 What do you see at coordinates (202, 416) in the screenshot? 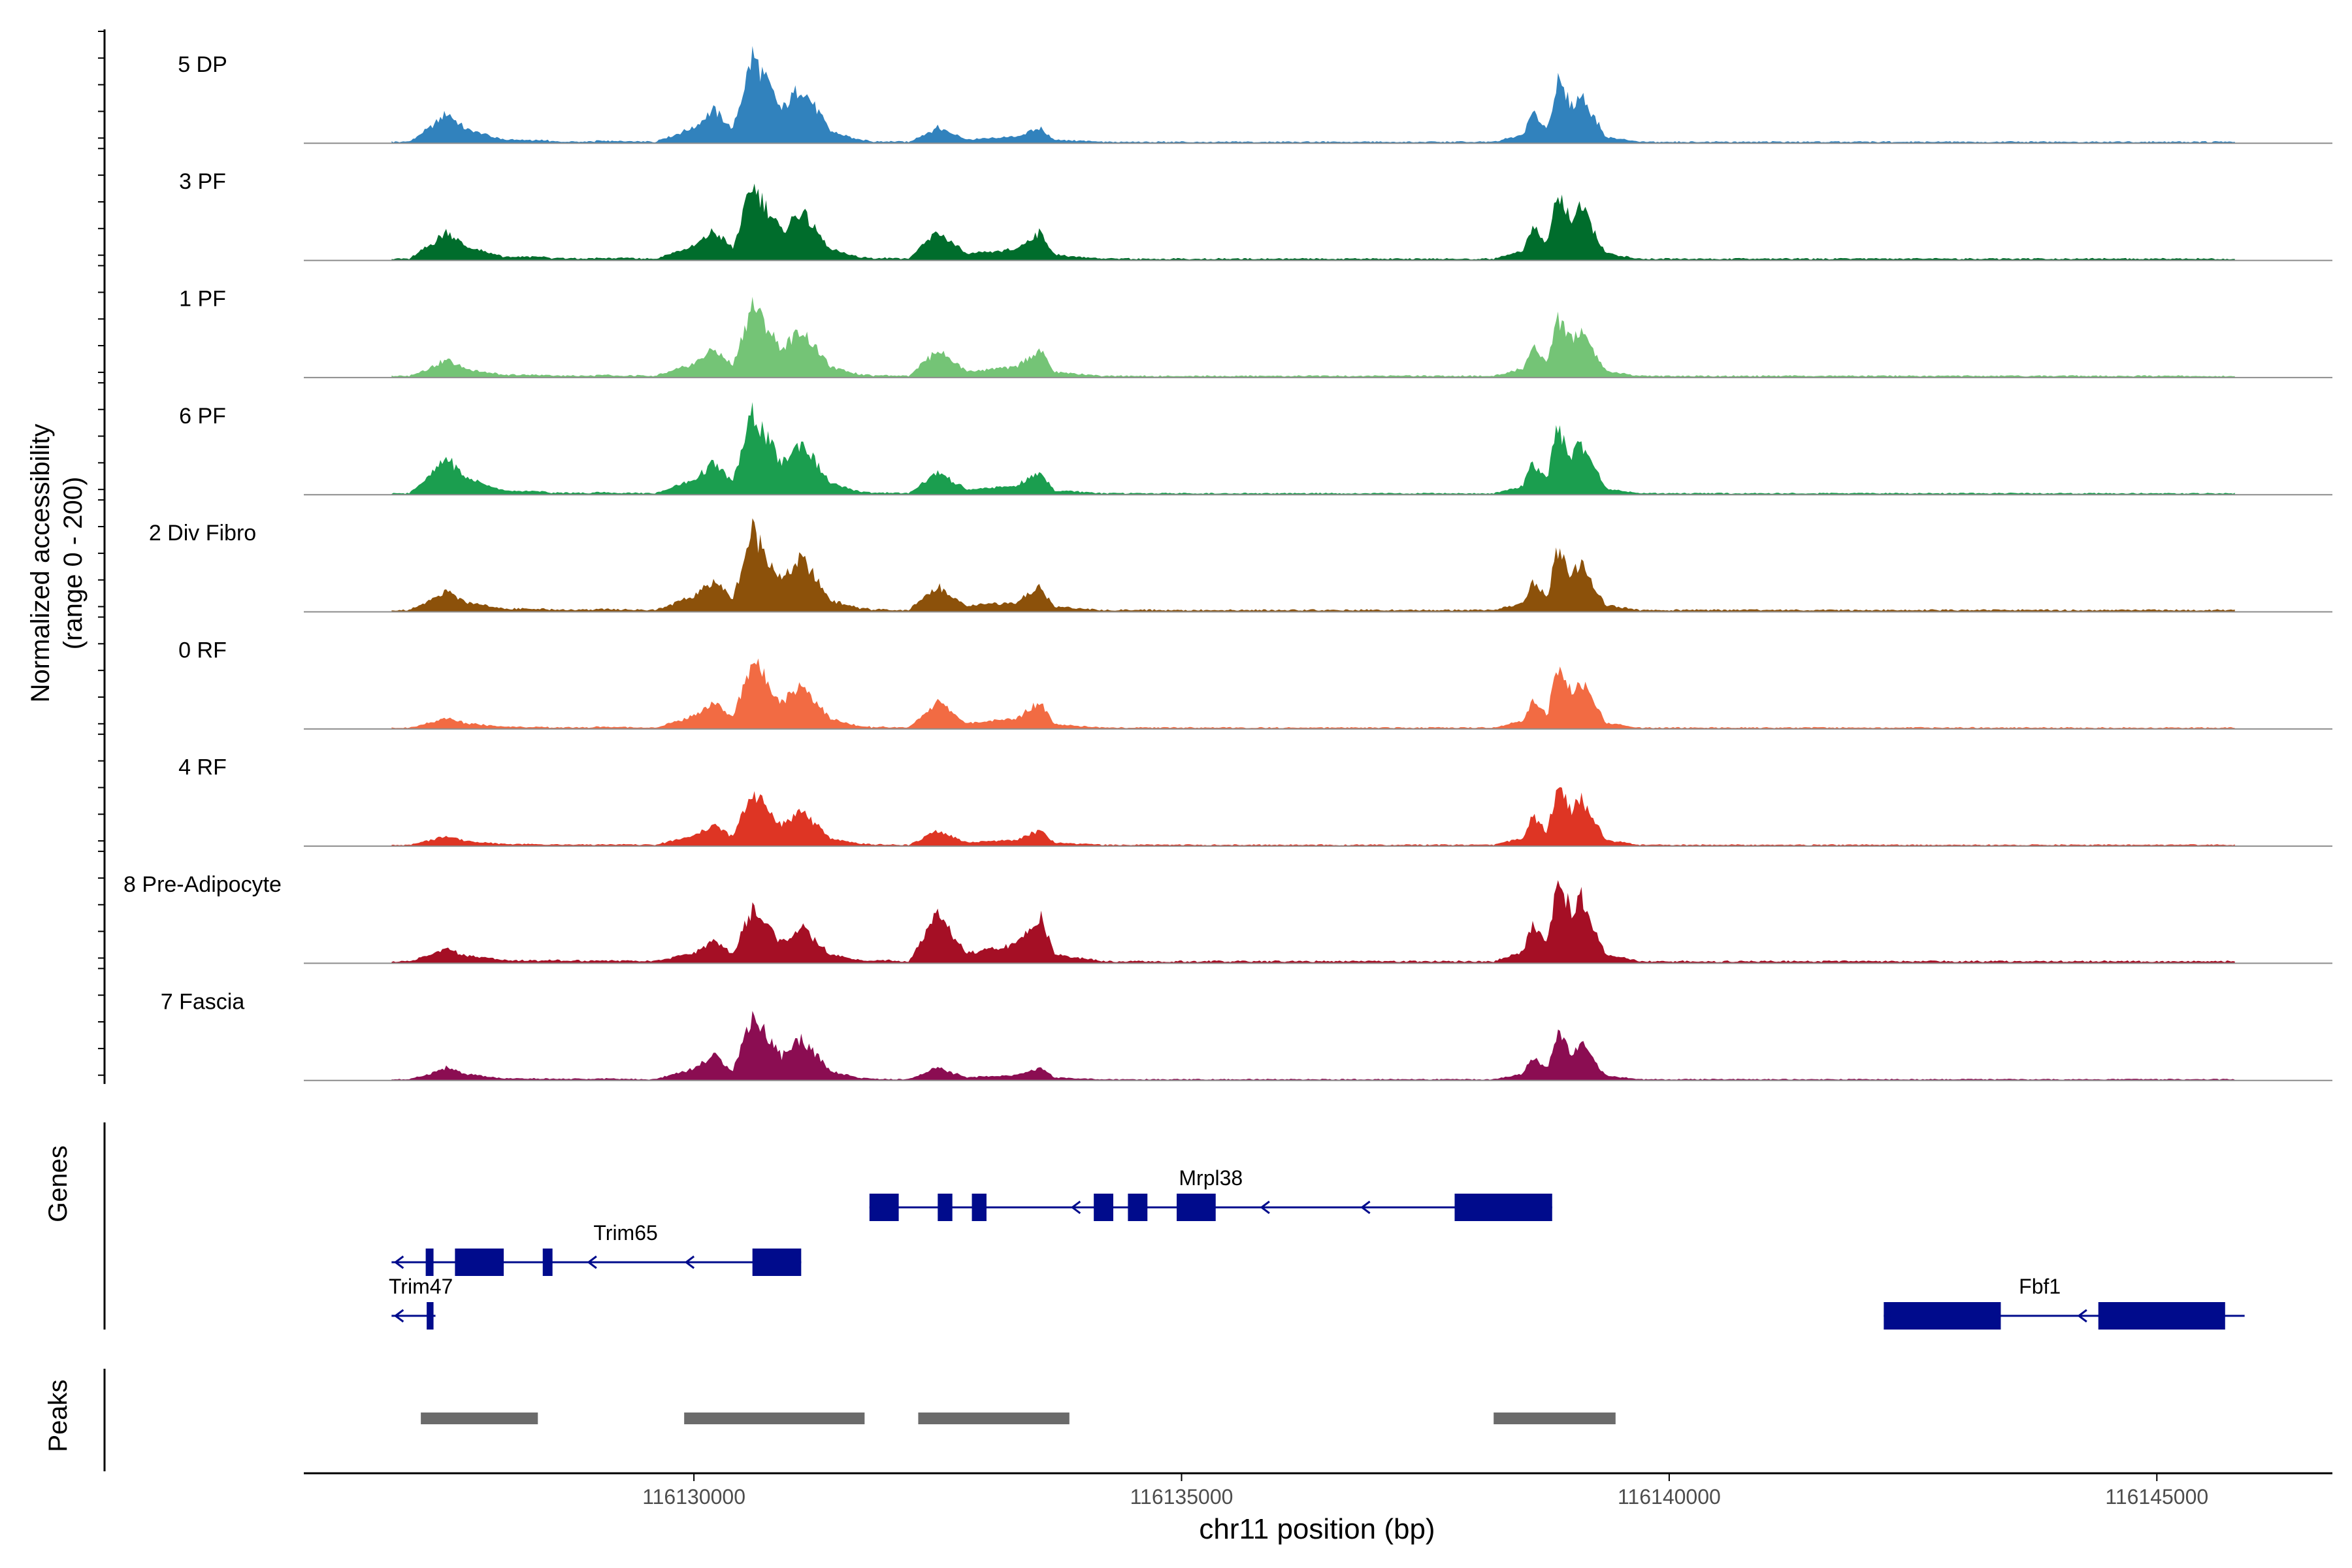
I see `track-label-6-pf: 6 PF` at bounding box center [202, 416].